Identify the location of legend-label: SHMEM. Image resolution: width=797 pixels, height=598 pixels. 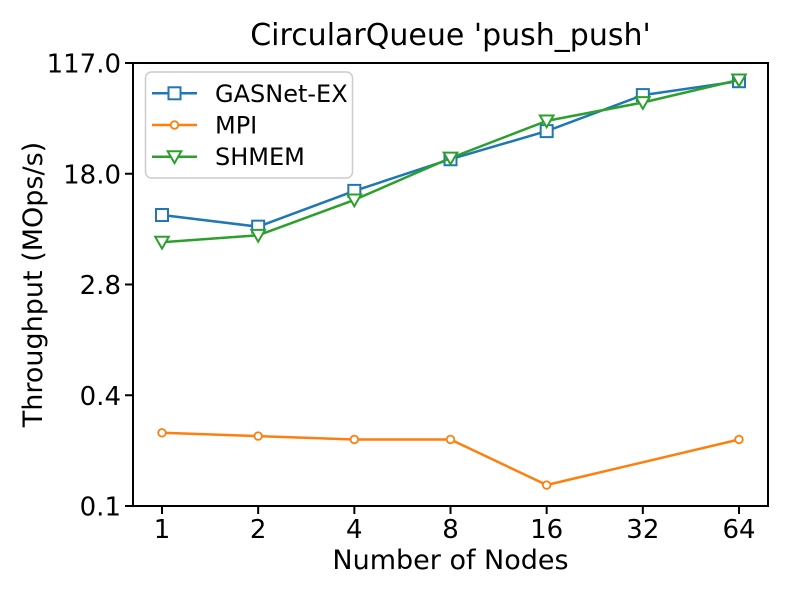
(260, 157).